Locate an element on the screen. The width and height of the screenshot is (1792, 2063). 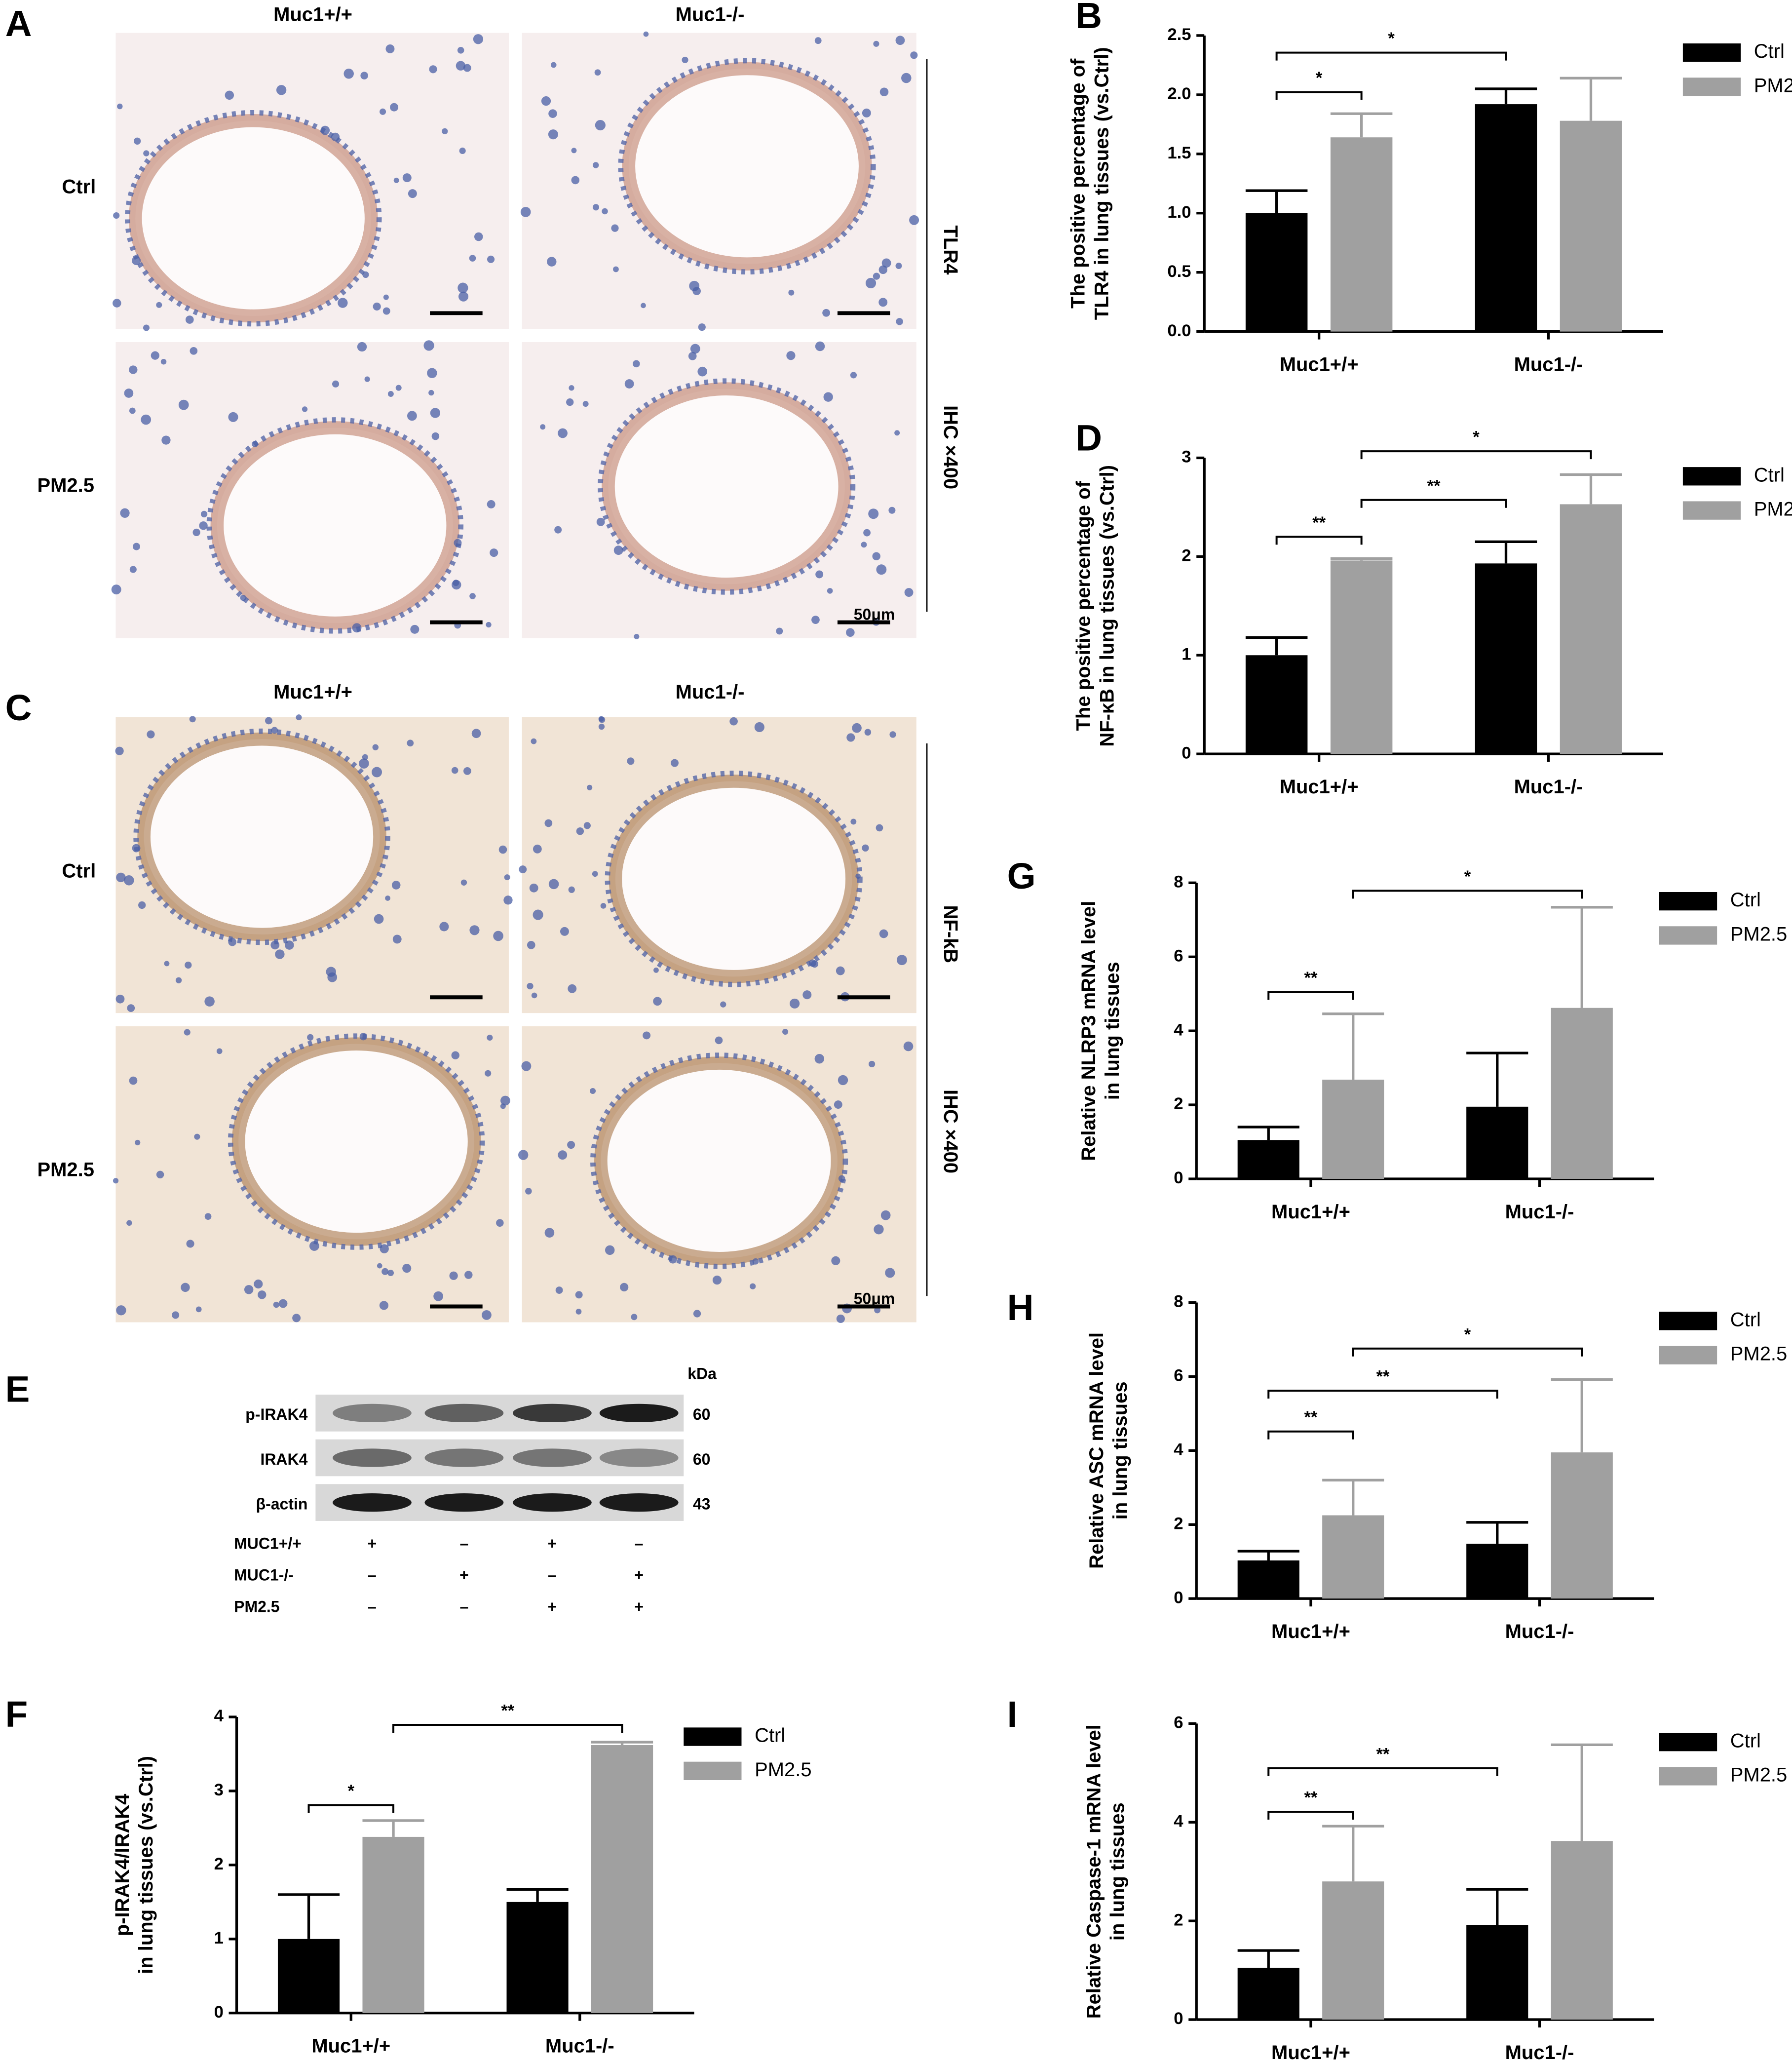
y-tick-label: 0.5 is located at coordinates (1179, 271).